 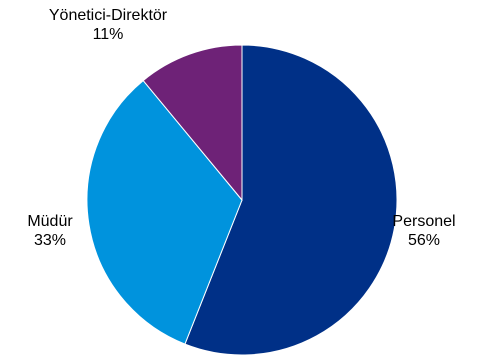 What do you see at coordinates (108, 15) in the screenshot?
I see `slice-name: Yönetici-Direktör` at bounding box center [108, 15].